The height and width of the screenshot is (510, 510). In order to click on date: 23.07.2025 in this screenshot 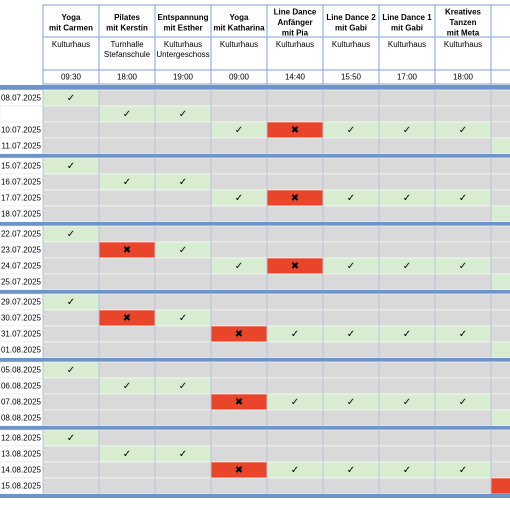, I will do `click(21, 250)`.